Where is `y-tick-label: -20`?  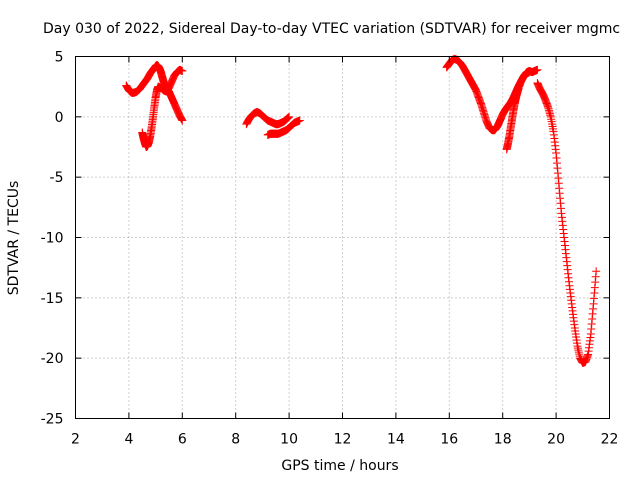
y-tick-label: -20 is located at coordinates (52, 359).